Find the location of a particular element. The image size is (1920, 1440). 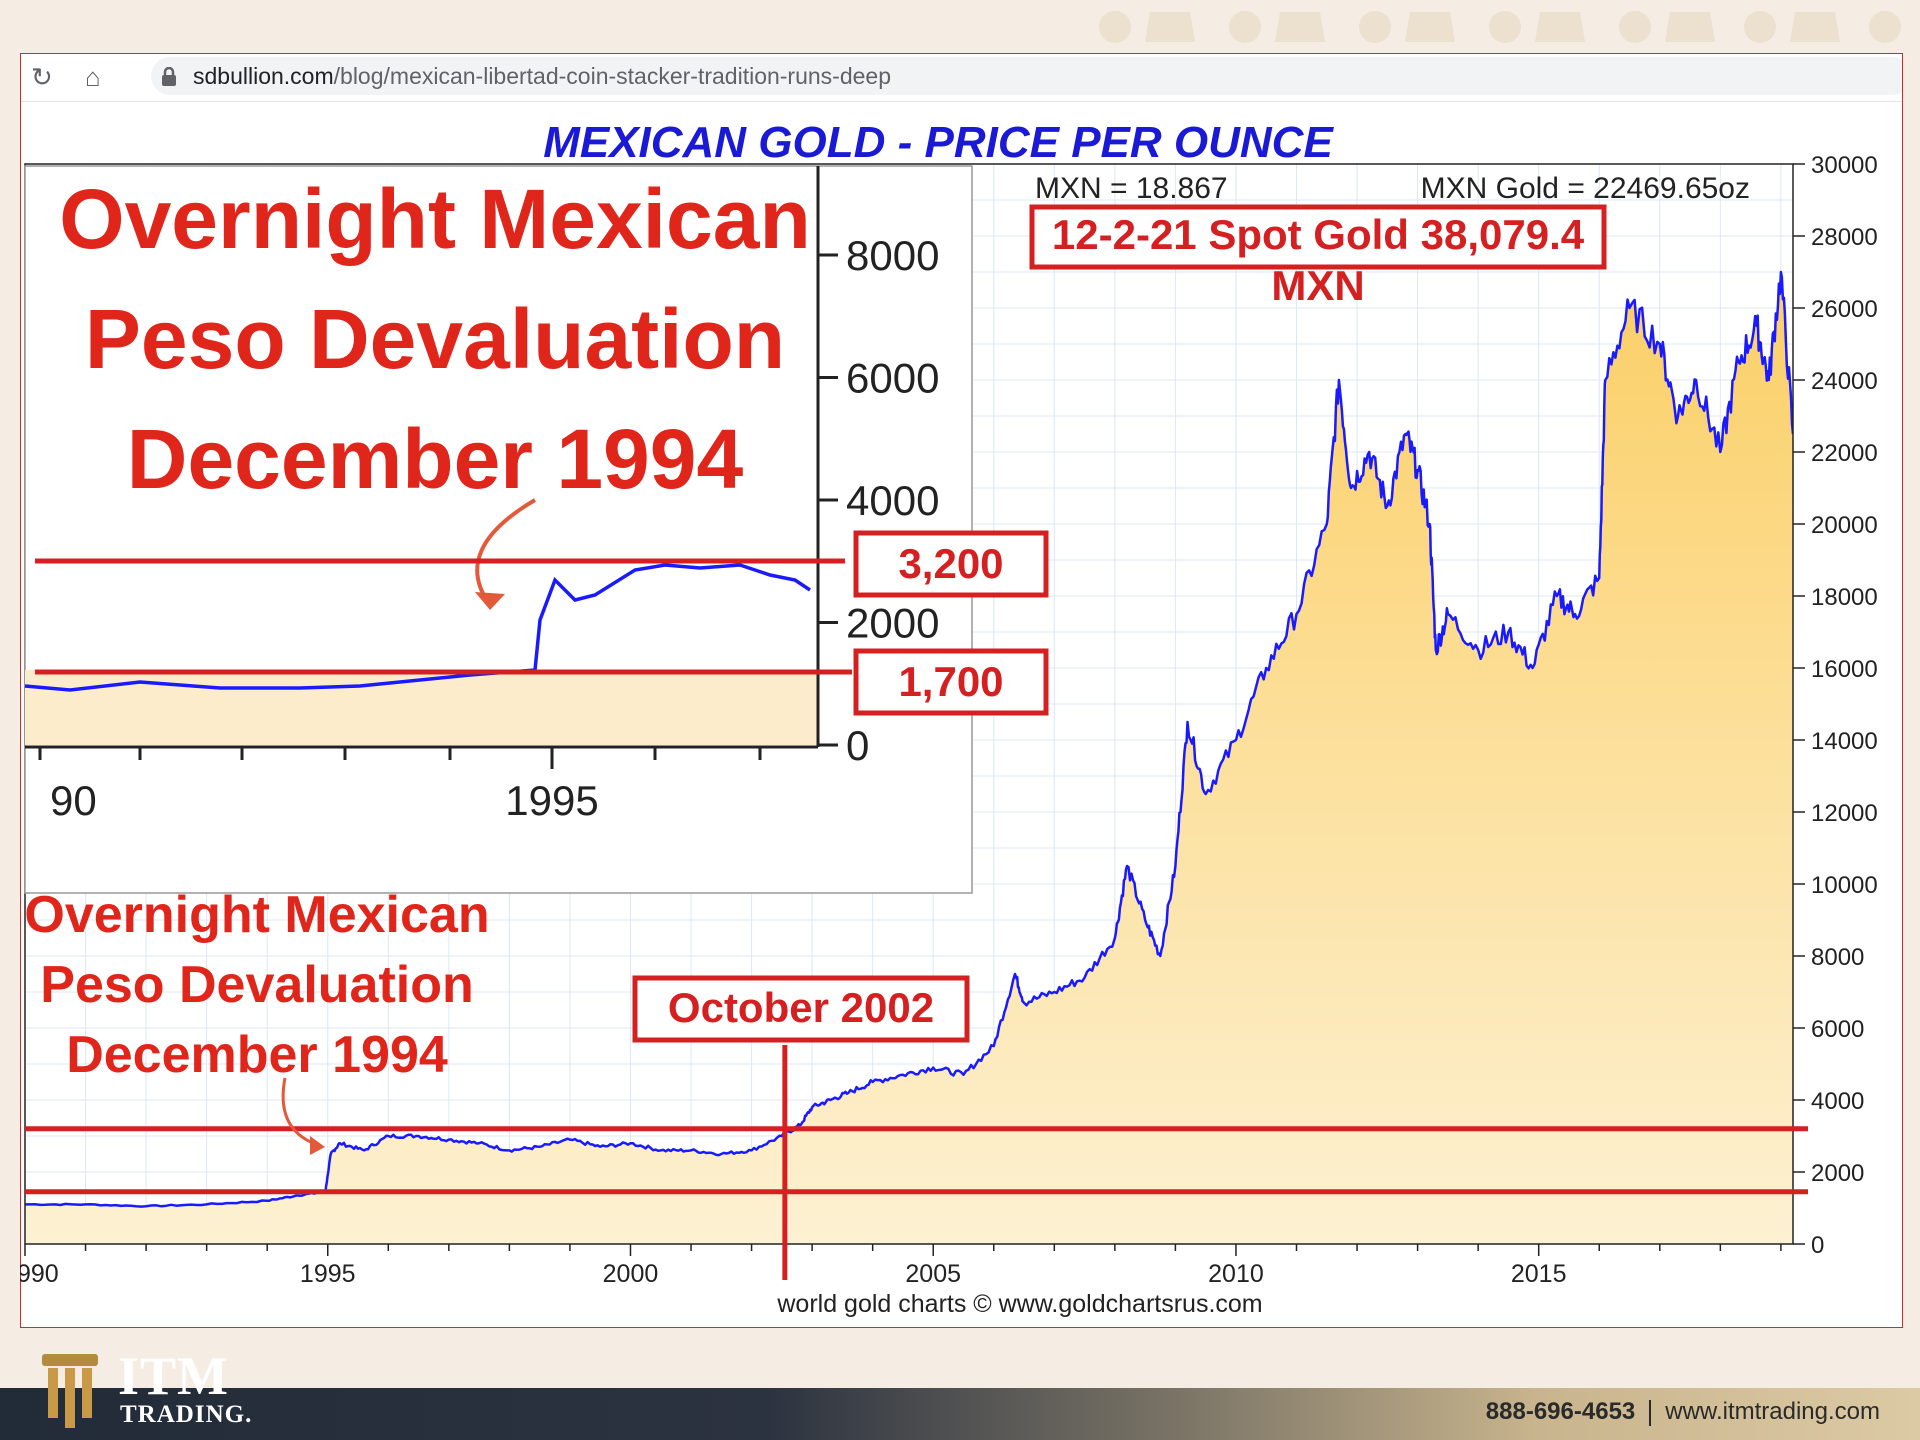

y-tick-label: 30000 is located at coordinates (1844, 165).